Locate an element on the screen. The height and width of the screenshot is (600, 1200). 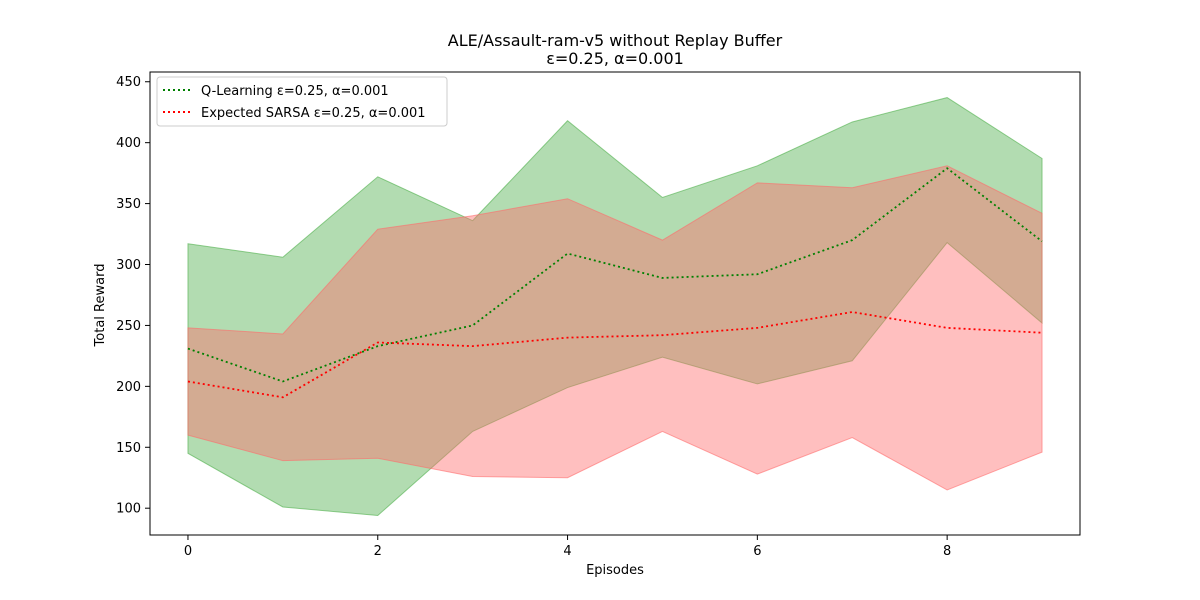
y-tick-label: 450 is located at coordinates (128, 82).